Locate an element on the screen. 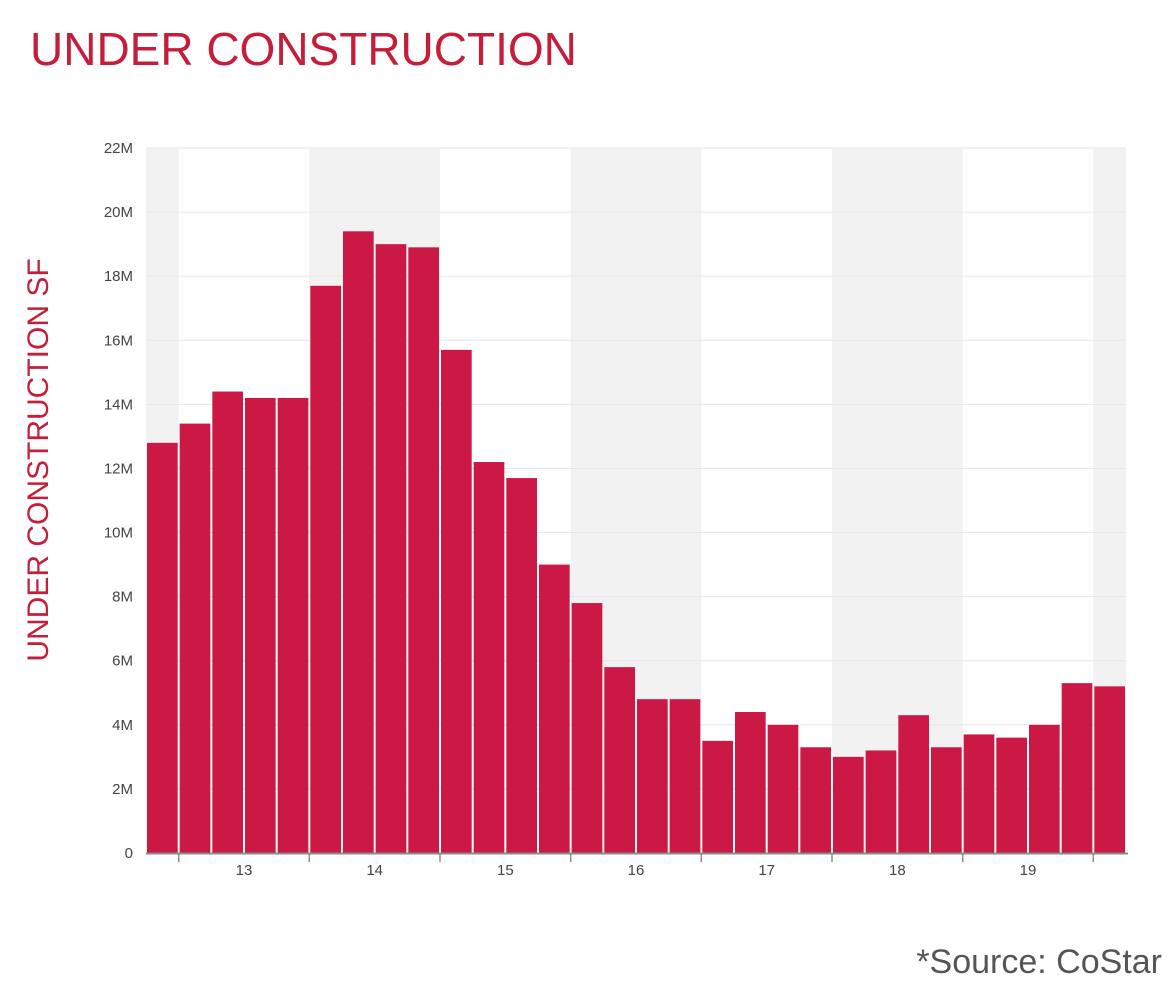 The width and height of the screenshot is (1170, 988). y-tick-label: 12M is located at coordinates (118, 468).